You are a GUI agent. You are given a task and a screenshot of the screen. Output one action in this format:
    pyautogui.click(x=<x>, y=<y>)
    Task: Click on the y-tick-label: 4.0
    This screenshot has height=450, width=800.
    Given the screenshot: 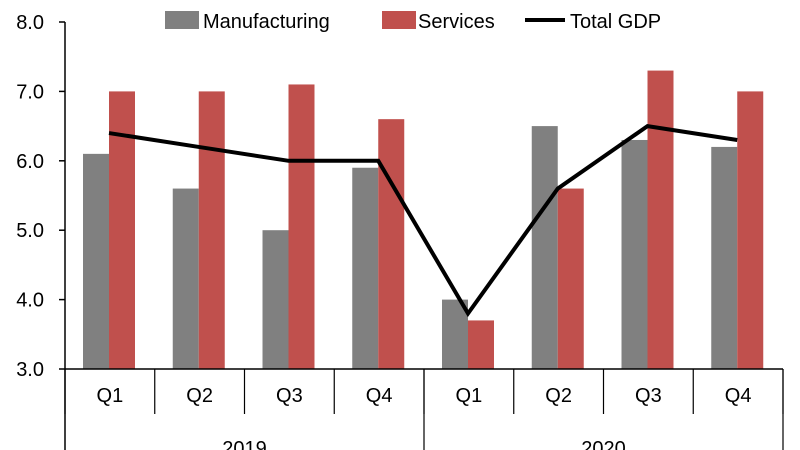 What is the action you would take?
    pyautogui.click(x=30, y=301)
    